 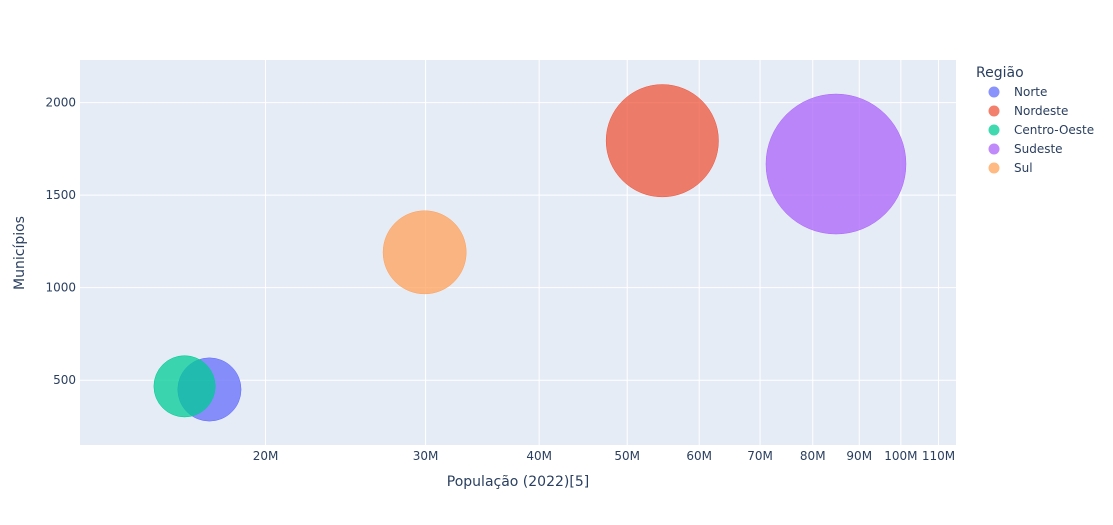 I want to click on x-tick-labels: 20M 30M 40M 50M 60M 70M 80M 90M 100M 110M, so click(x=604, y=456).